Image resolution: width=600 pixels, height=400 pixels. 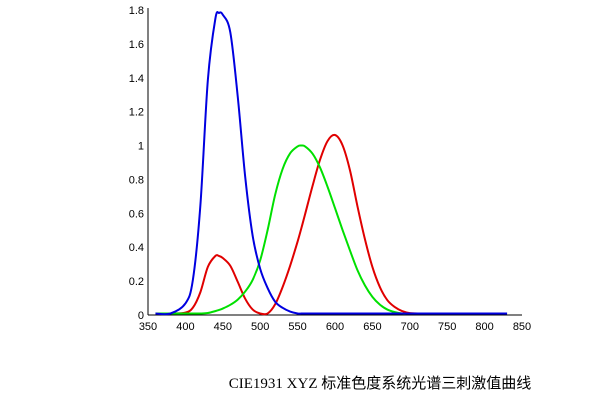 What do you see at coordinates (136, 282) in the screenshot?
I see `y-tick-label: 0.2` at bounding box center [136, 282].